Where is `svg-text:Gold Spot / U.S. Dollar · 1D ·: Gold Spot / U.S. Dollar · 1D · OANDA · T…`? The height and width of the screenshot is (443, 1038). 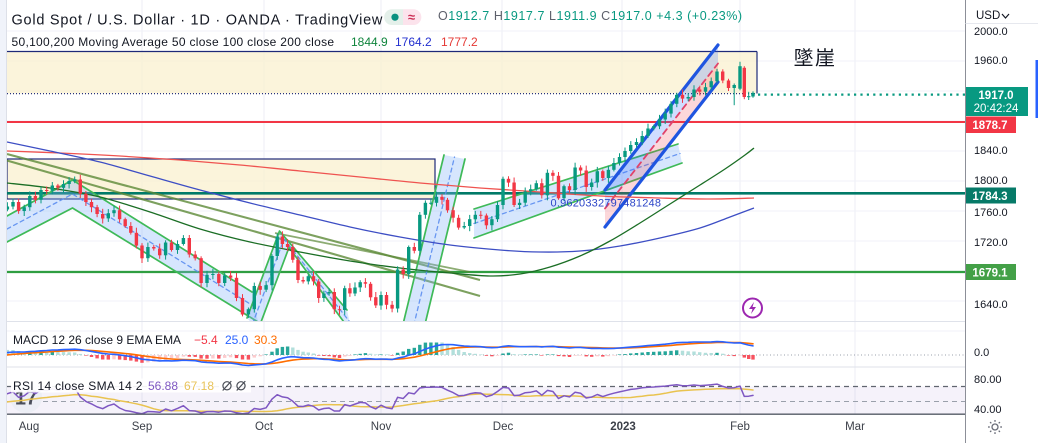 svg-text:Gold Spot / U.S. Dollar · 1D ·: Gold Spot / U.S. Dollar · 1D · OANDA · T… is located at coordinates (198, 21).